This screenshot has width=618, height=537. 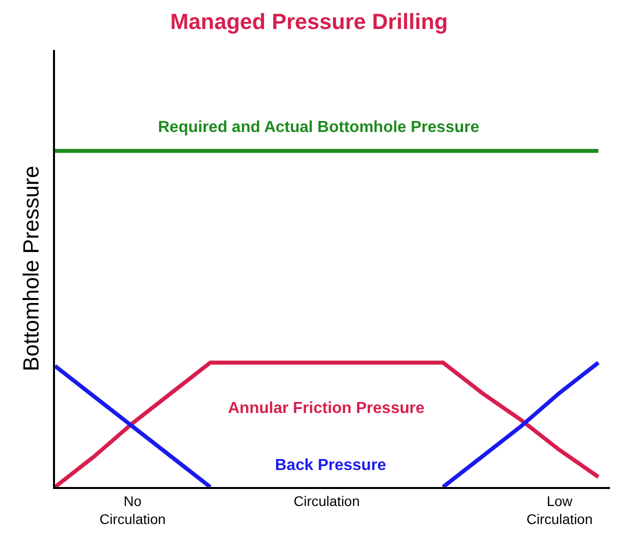 What do you see at coordinates (31, 269) in the screenshot?
I see `y-axis-title: Bottomhole Pressure` at bounding box center [31, 269].